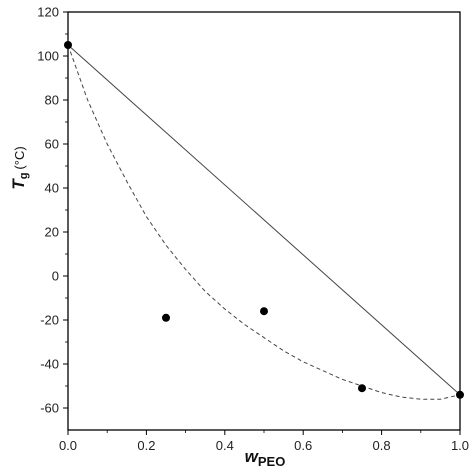  What do you see at coordinates (252, 456) in the screenshot?
I see `x-axis-label-main: w` at bounding box center [252, 456].